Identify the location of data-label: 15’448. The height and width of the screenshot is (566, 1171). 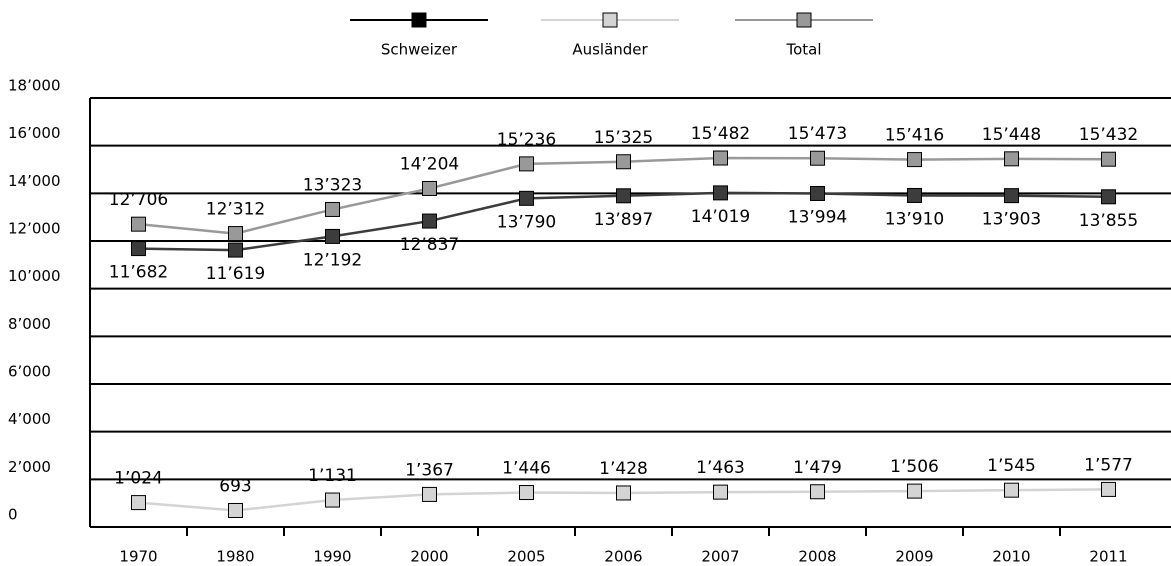
(1011, 135).